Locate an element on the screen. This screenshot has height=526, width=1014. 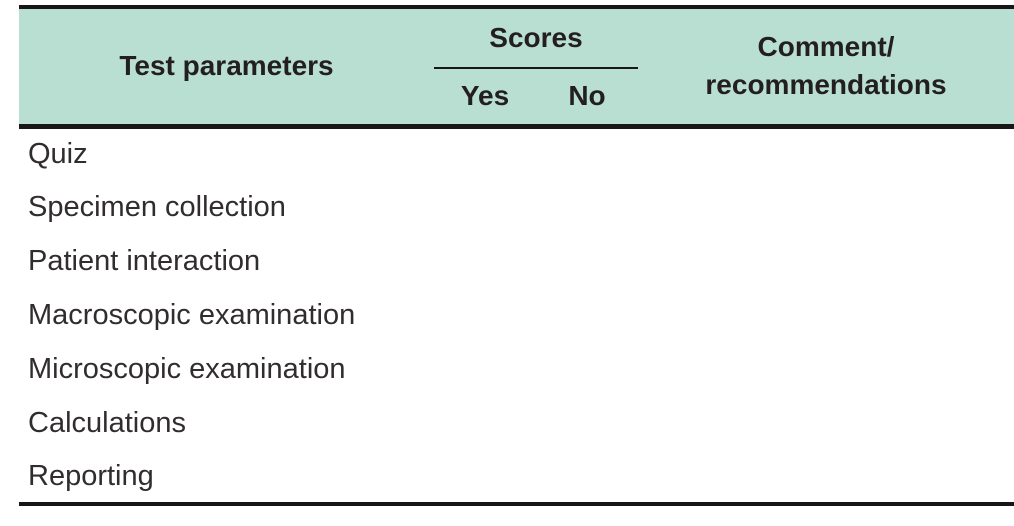
cell-parameter: Microscopic examination is located at coordinates (226, 369).